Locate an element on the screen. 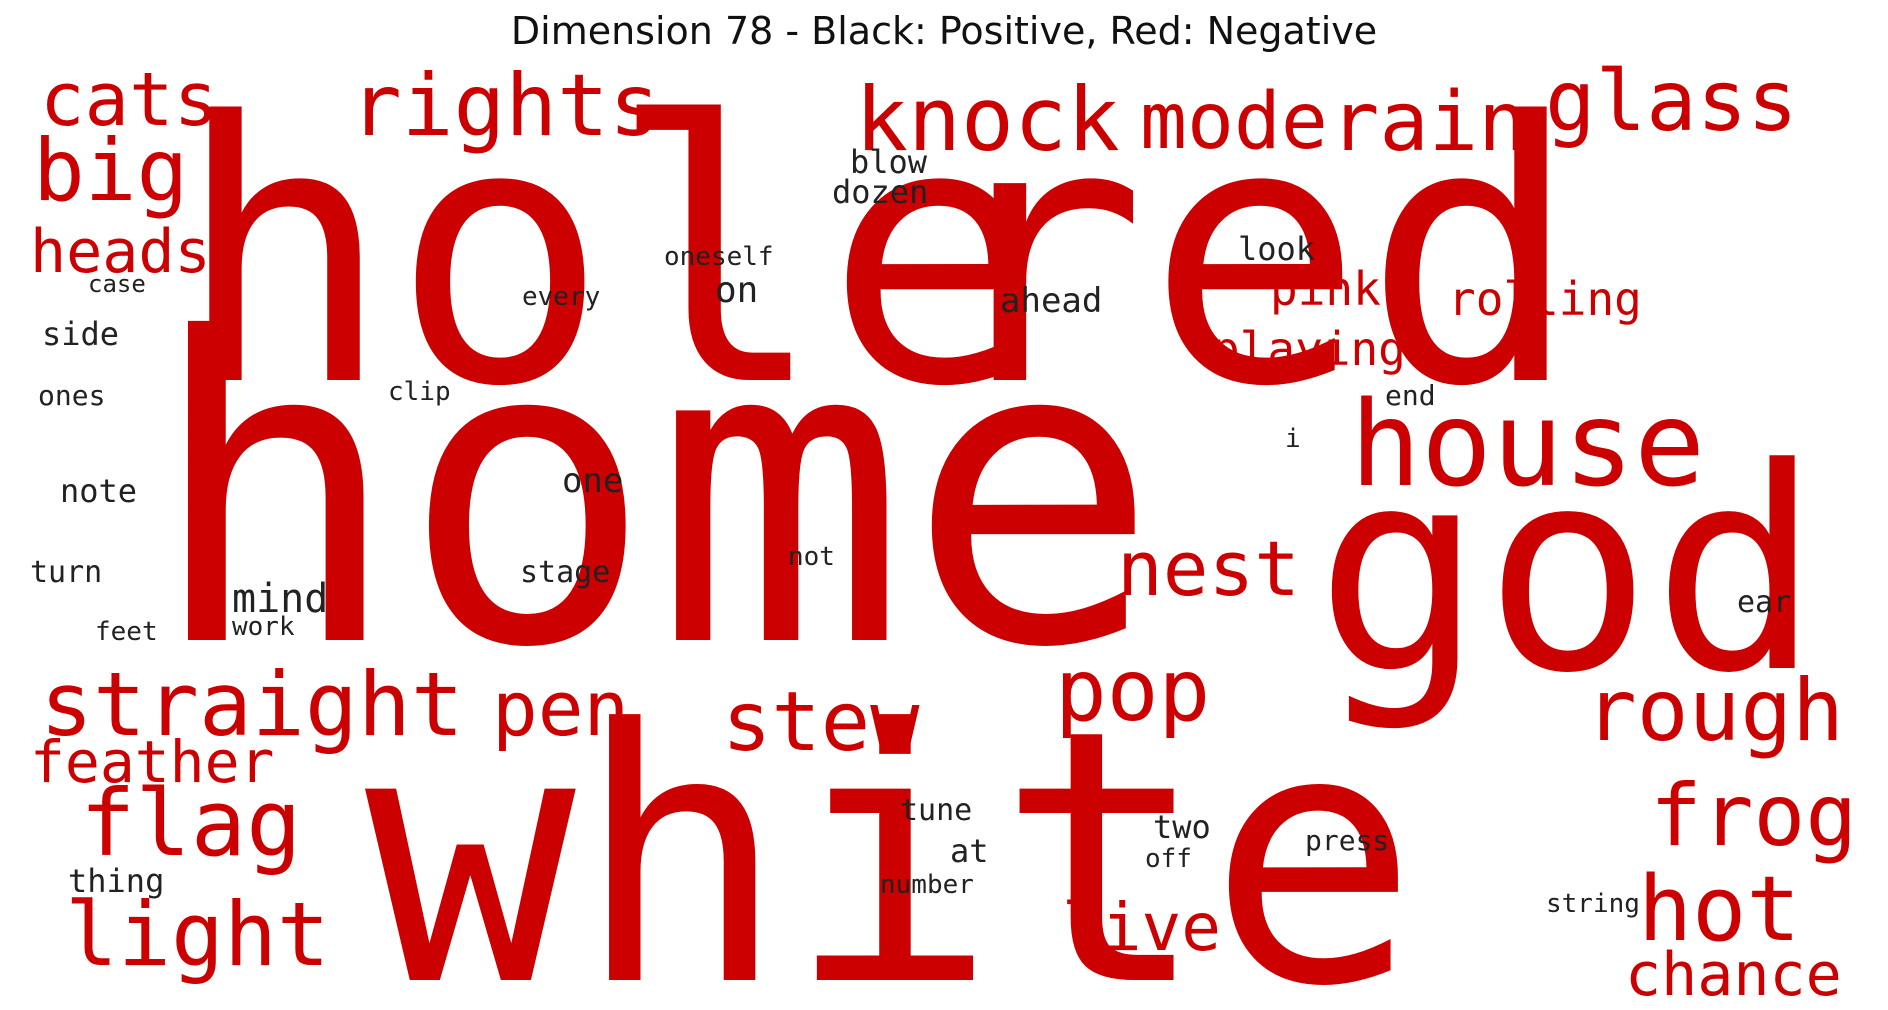 Image resolution: width=1888 pixels, height=1010 pixels. word-blow: blow is located at coordinates (889, 162).